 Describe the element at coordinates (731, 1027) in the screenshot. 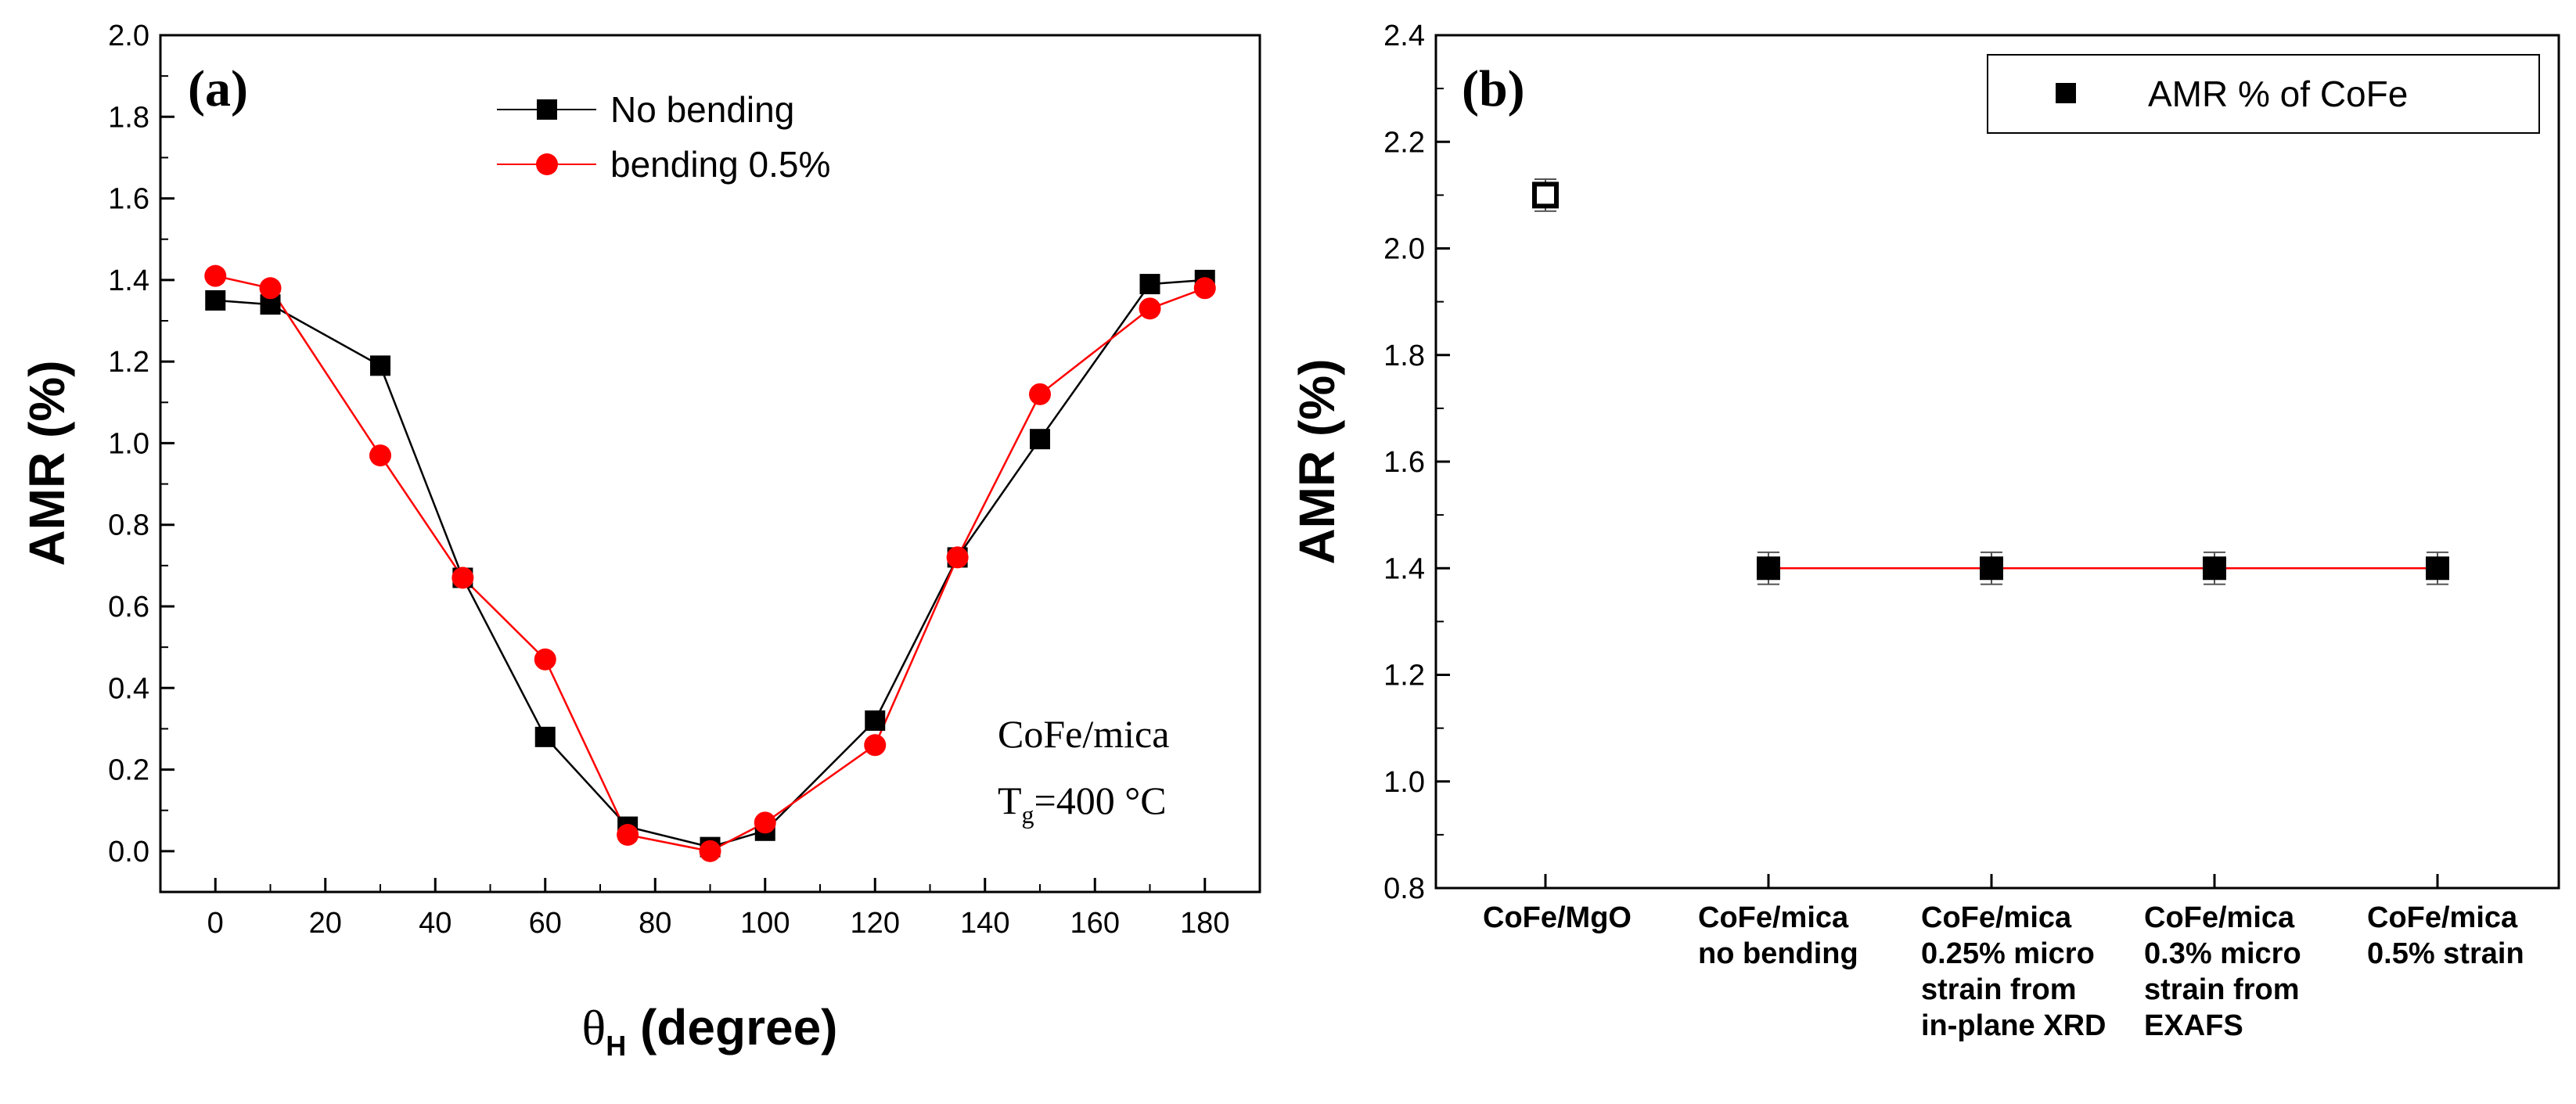

I see `x-axis-title-rest: (degree)` at that location.